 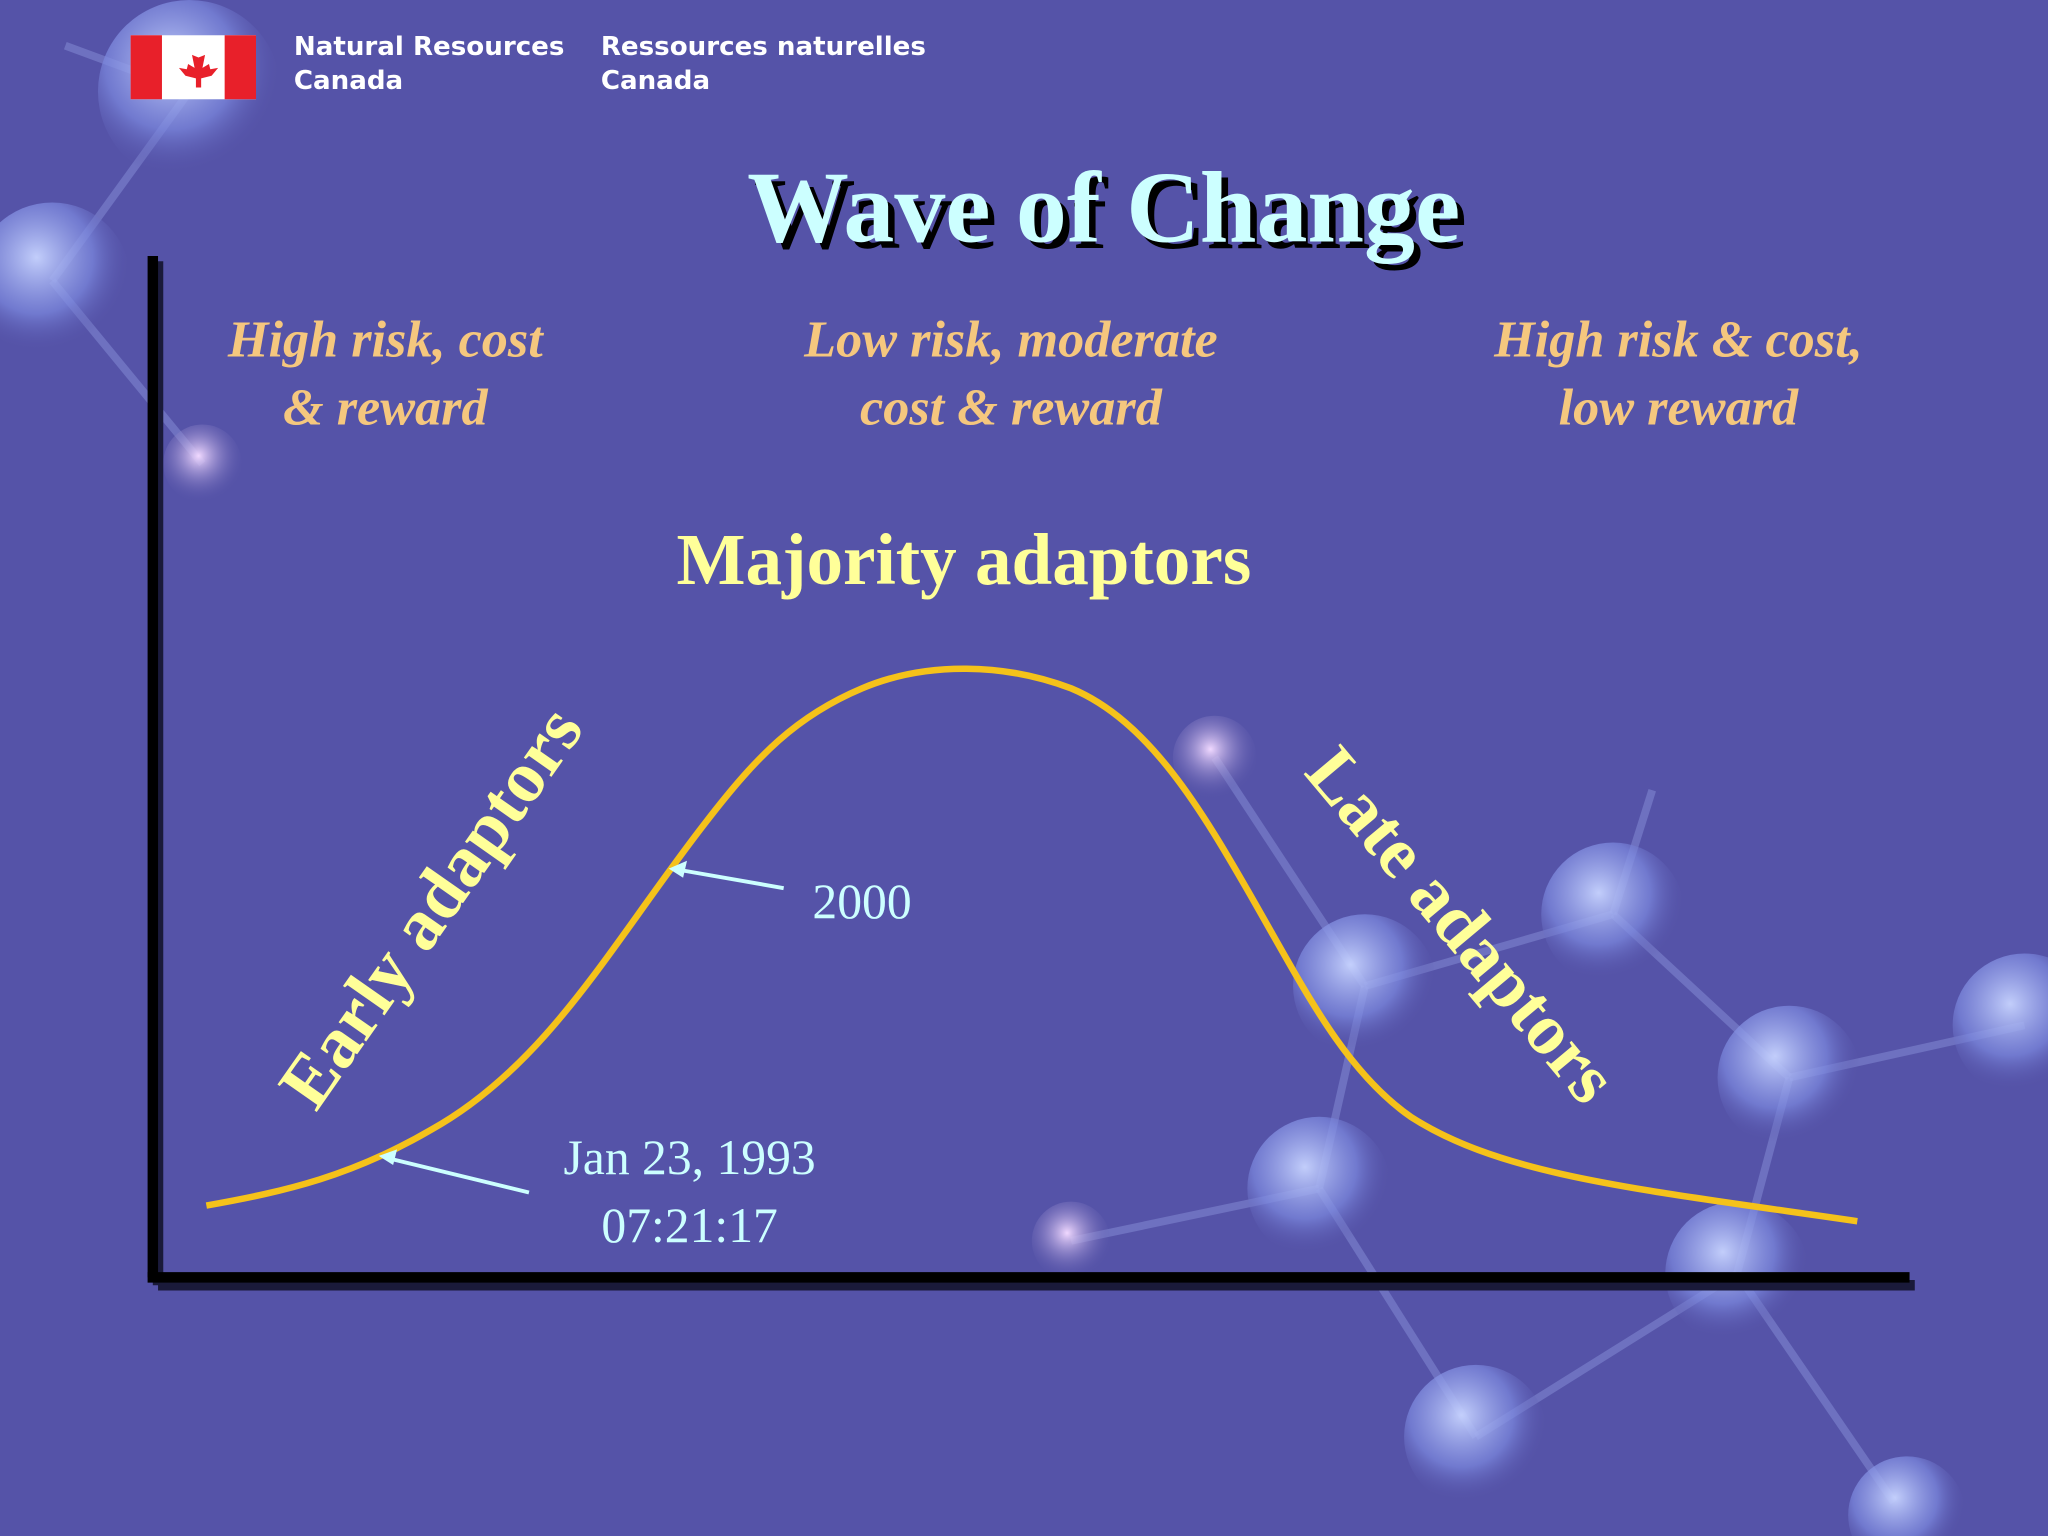 I want to click on annotation-2000: 2000, so click(x=861, y=901).